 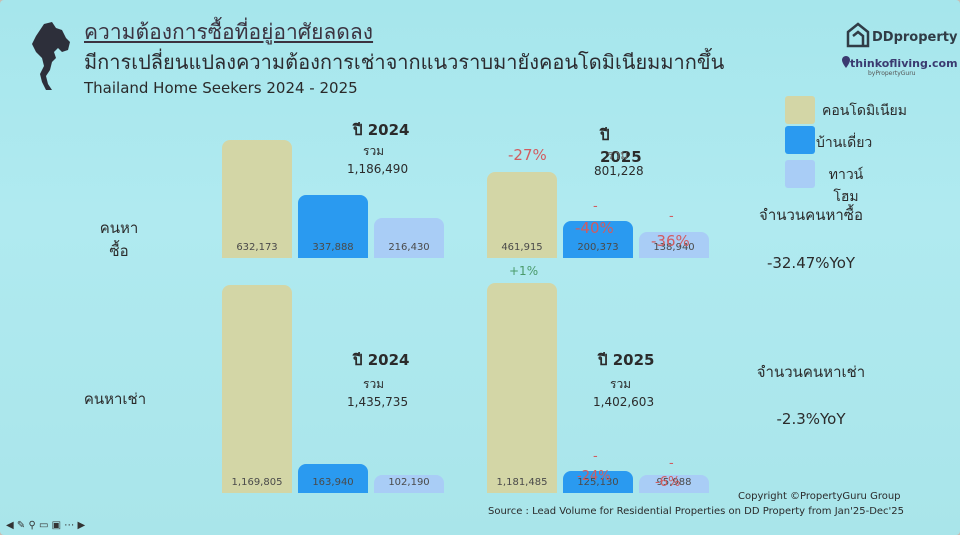 I want to click on rent-2025-house-bar, so click(x=598, y=482).